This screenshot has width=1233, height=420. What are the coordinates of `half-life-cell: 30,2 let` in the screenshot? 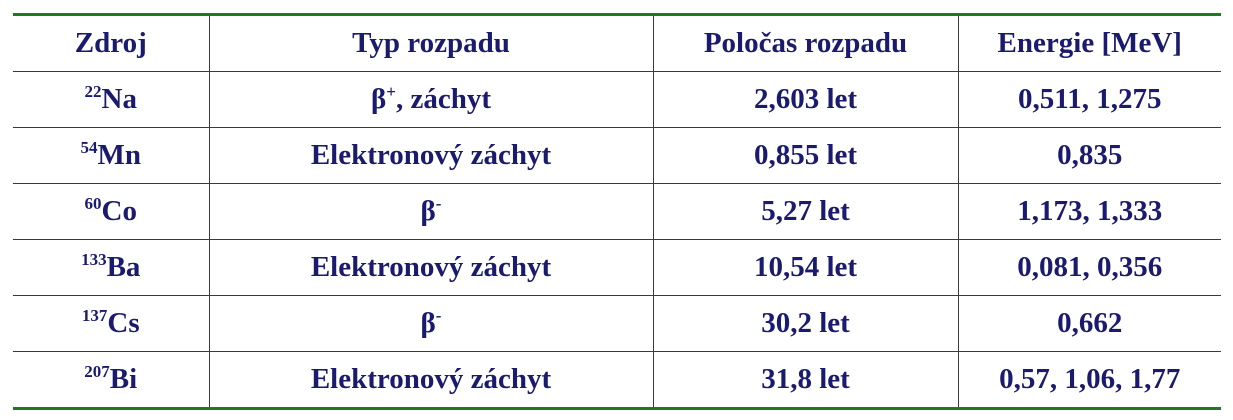 It's located at (805, 323).